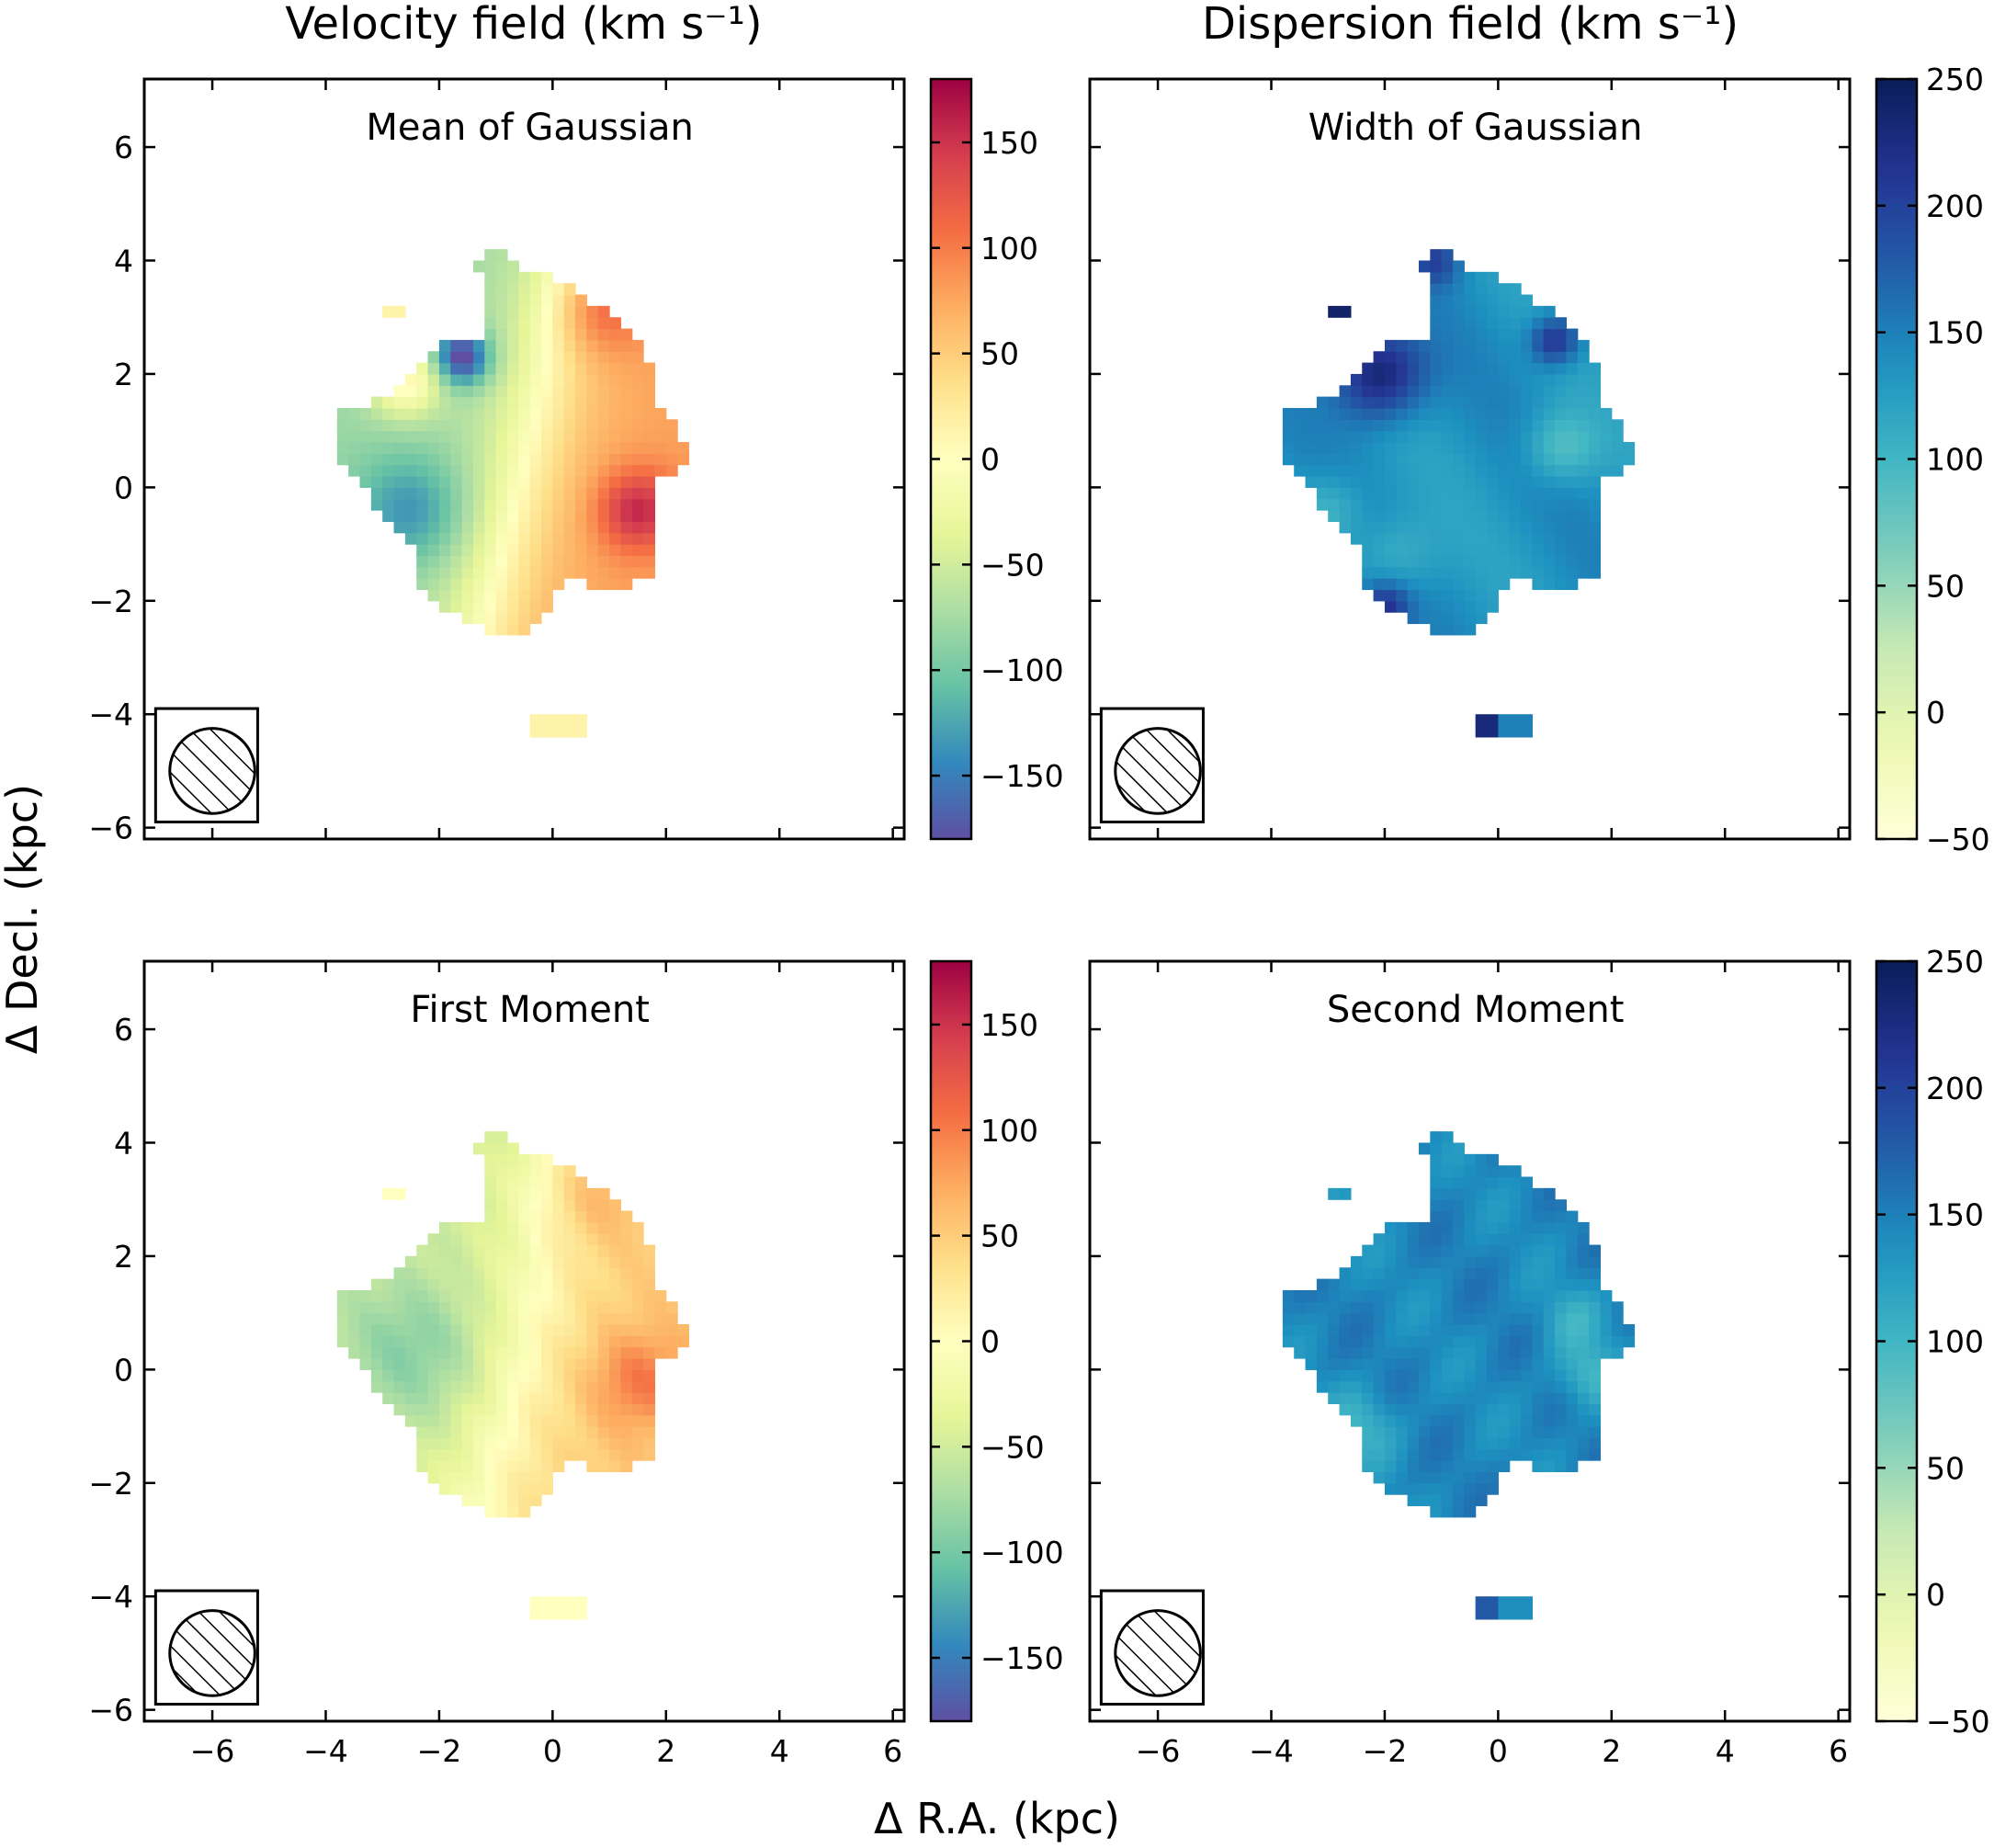 The width and height of the screenshot is (1994, 1848). I want to click on first-moment-heatmap, so click(513, 1375).